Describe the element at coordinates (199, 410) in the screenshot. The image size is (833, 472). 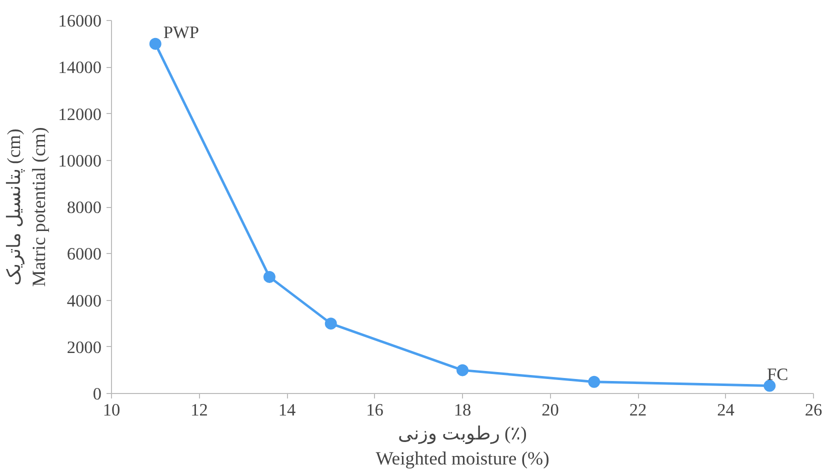
I see `x-tick-label: 12` at that location.